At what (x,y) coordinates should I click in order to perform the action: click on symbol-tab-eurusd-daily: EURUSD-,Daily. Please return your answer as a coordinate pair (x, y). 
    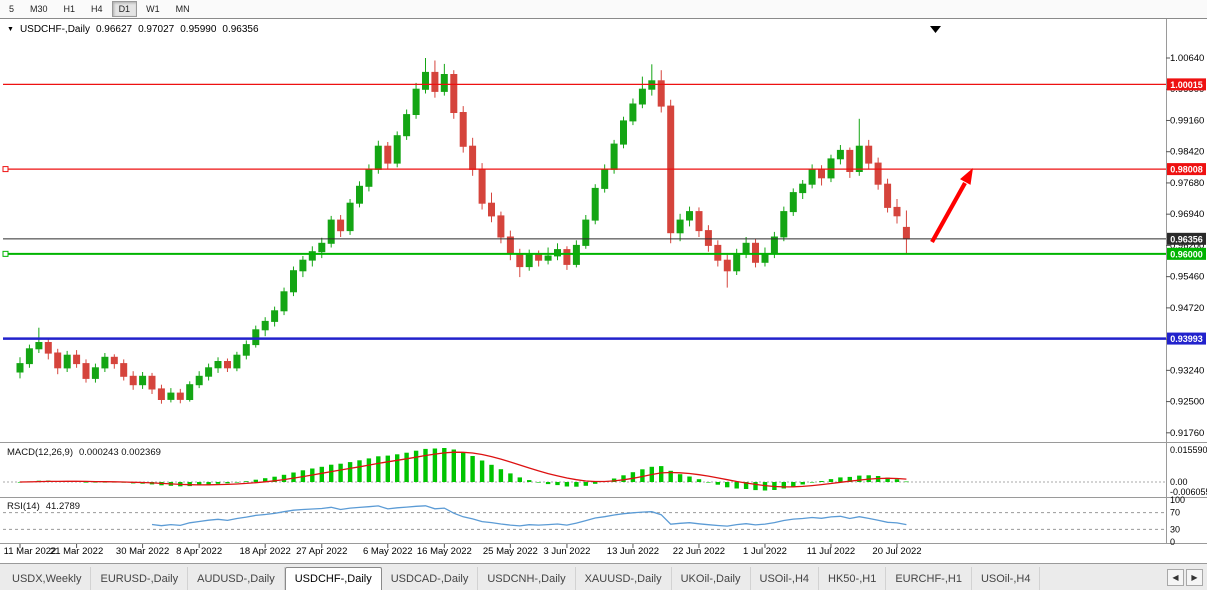
    Looking at the image, I should click on (140, 578).